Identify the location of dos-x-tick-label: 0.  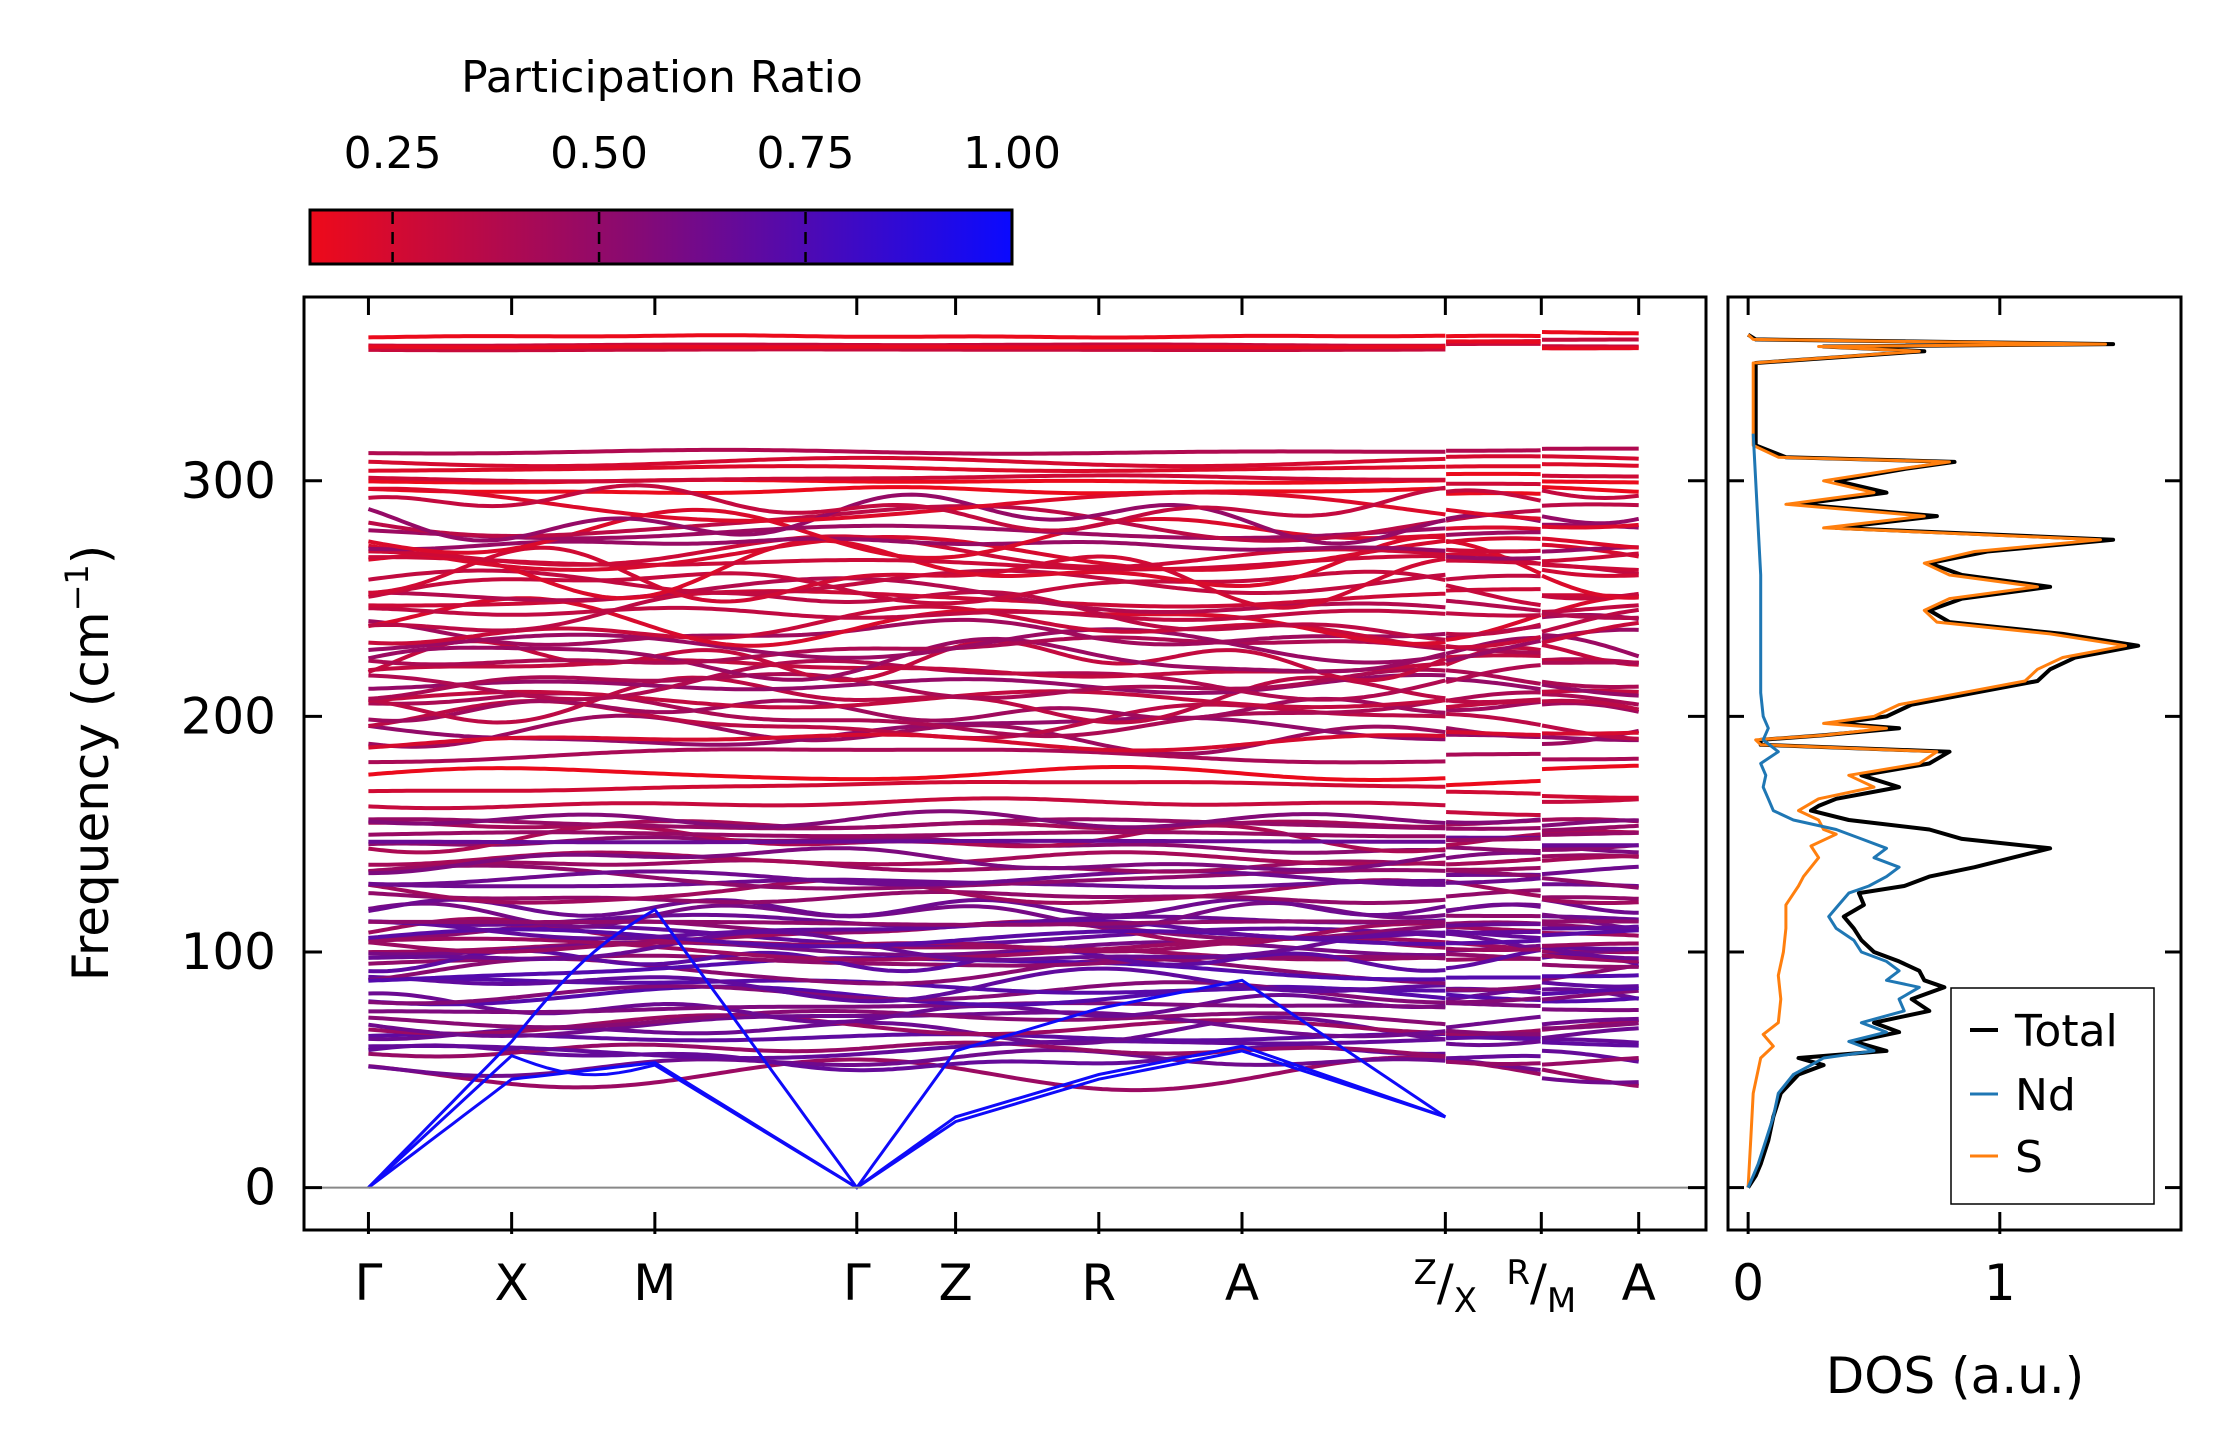
(1748, 1283).